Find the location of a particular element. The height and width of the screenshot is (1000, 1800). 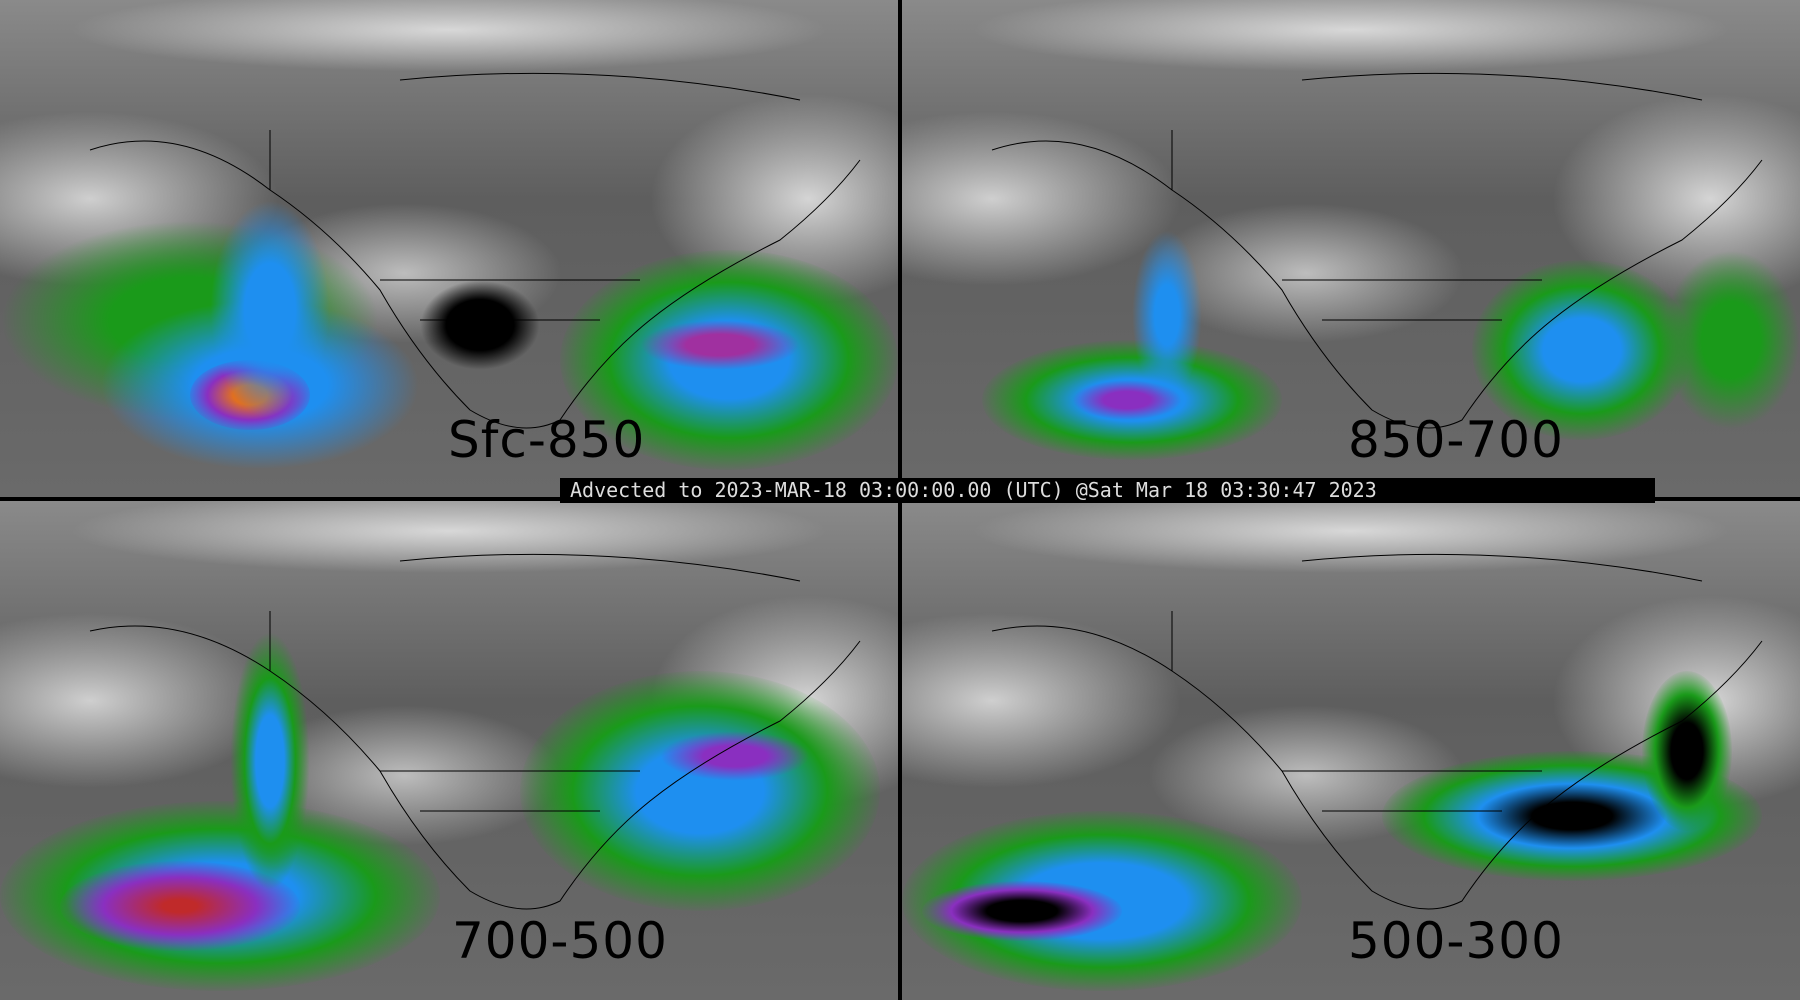

layer-label: 700-500 is located at coordinates (560, 941).